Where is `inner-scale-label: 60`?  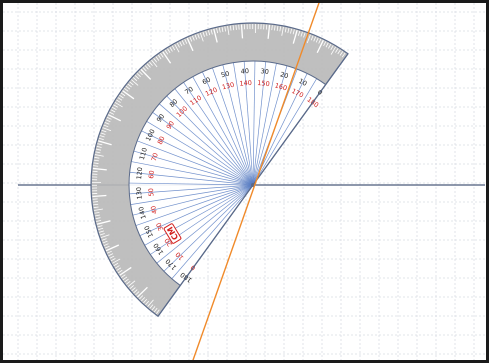 inner-scale-label: 60 is located at coordinates (151, 174).